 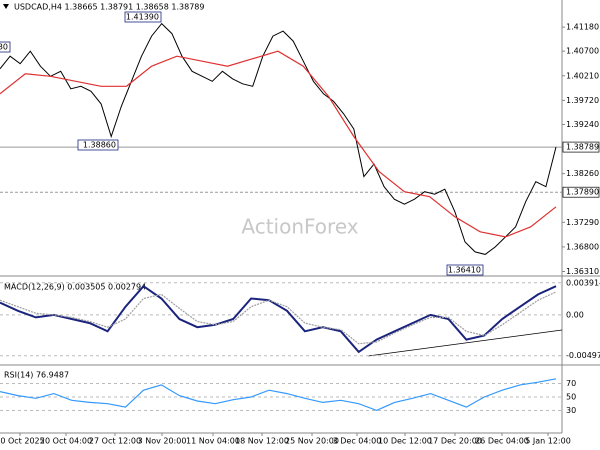 I want to click on annotation-label: 30, so click(x=4, y=47).